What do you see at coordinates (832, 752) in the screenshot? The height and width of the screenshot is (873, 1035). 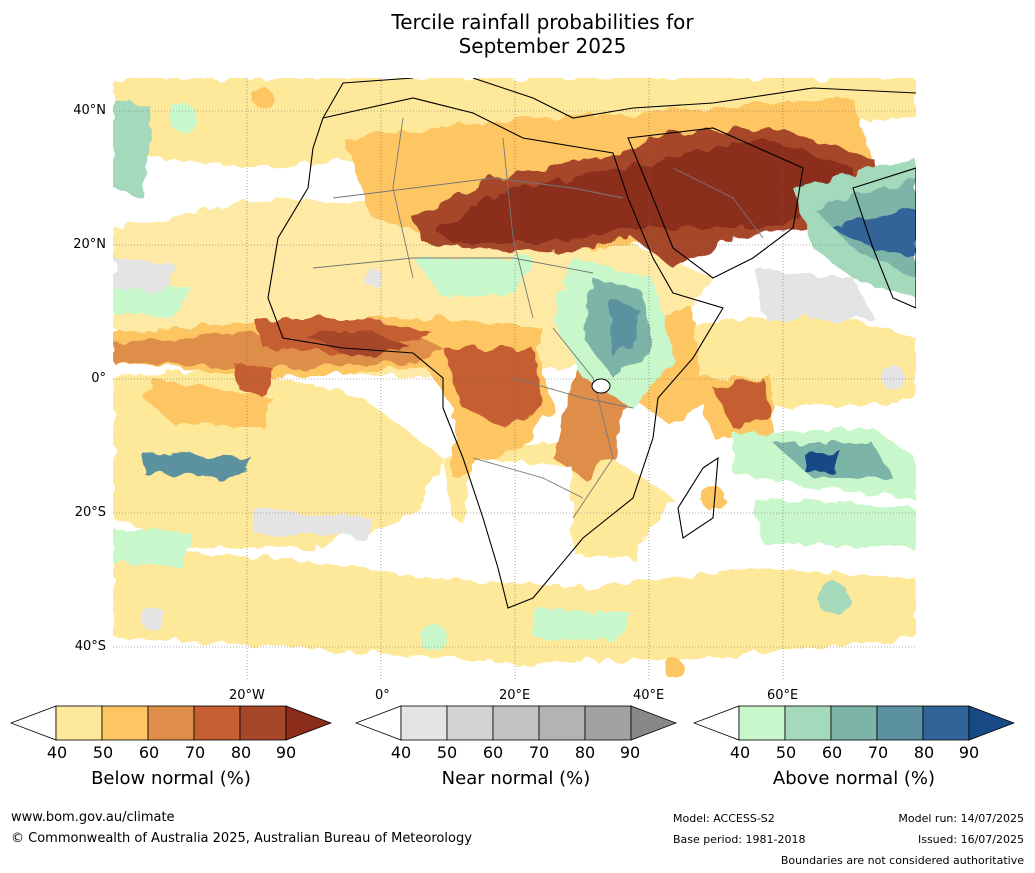 I see `above-tick-60: 60` at bounding box center [832, 752].